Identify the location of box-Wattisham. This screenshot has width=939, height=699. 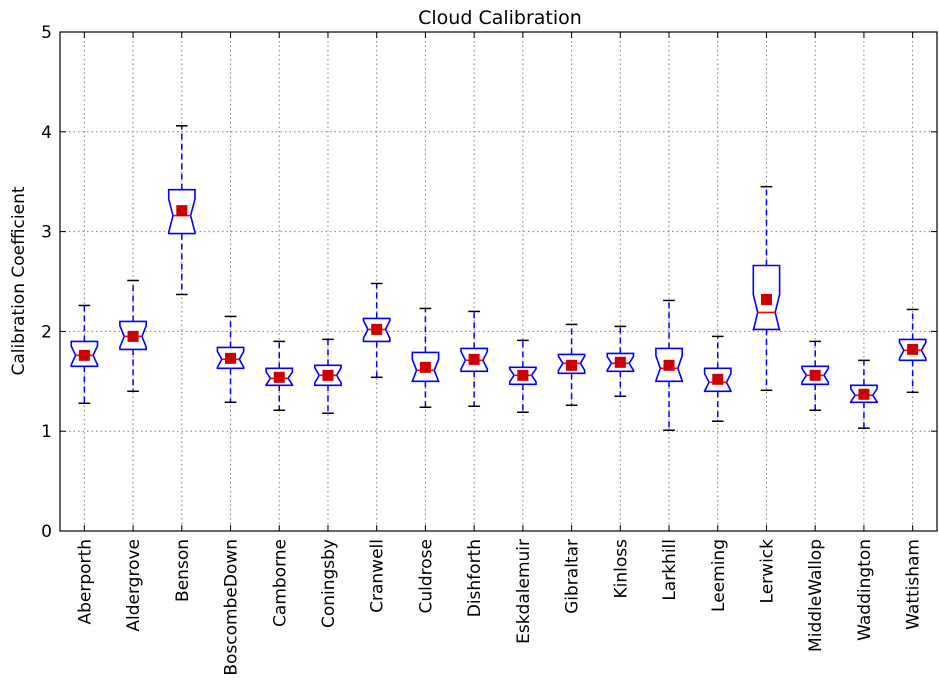
(912, 351).